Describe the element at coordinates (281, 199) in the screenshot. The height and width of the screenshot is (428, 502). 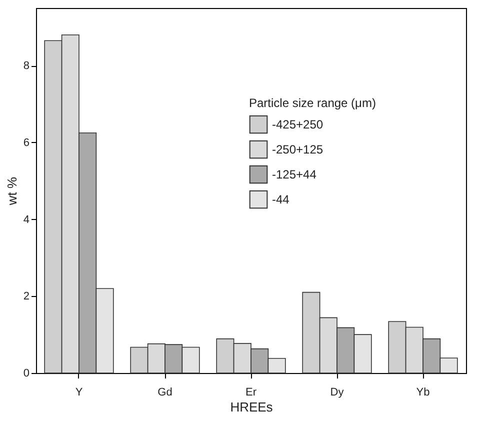
I see `legend-label: -44` at that location.